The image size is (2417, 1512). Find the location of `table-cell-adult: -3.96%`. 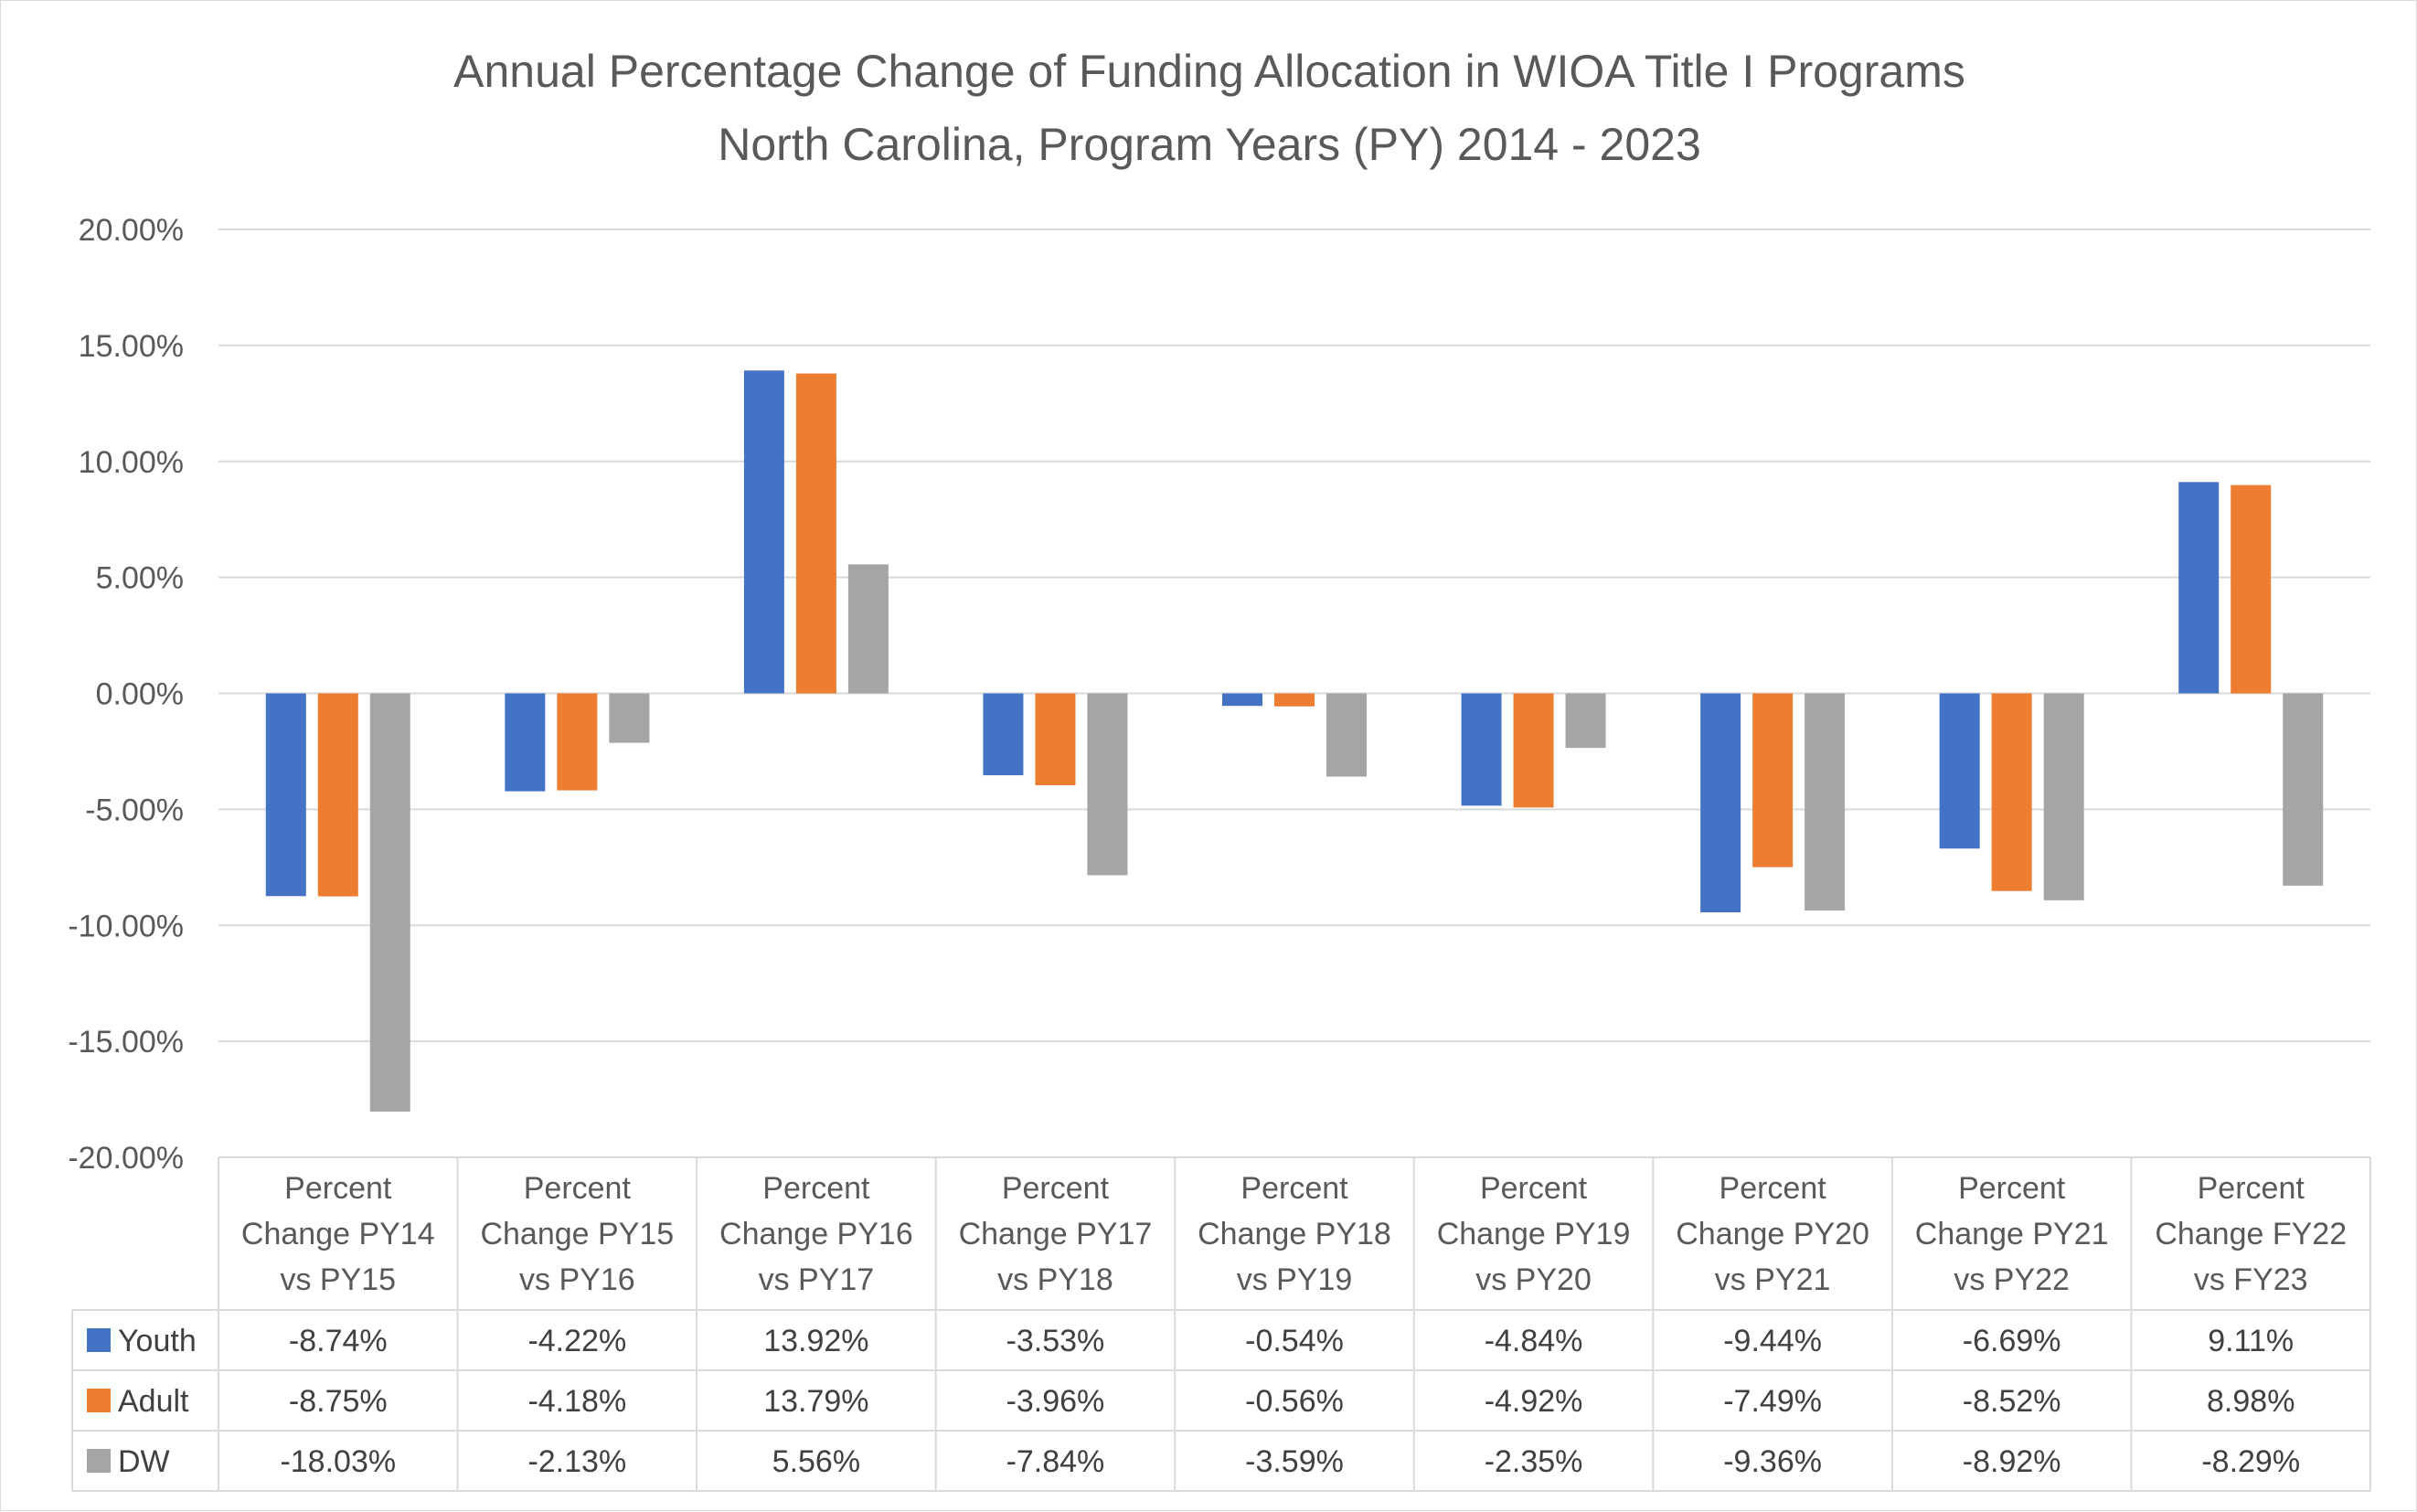

table-cell-adult: -3.96% is located at coordinates (1055, 1401).